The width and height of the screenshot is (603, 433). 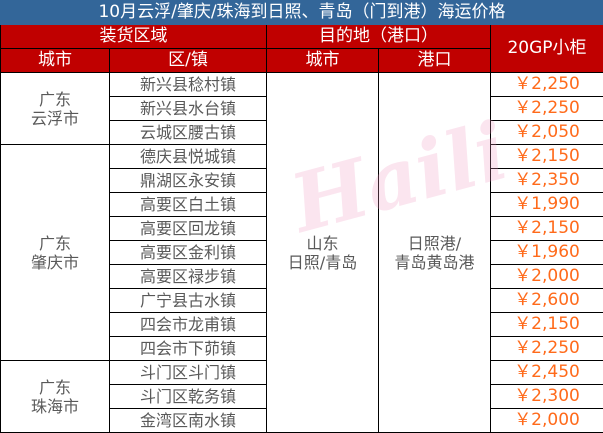 What do you see at coordinates (434, 60) in the screenshot?
I see `header-port: 港口` at bounding box center [434, 60].